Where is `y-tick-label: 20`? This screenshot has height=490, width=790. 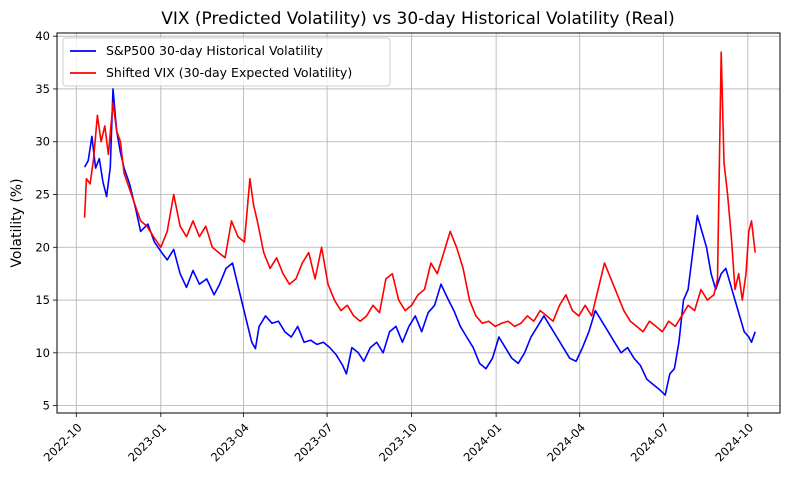 y-tick-label: 20 is located at coordinates (42, 247).